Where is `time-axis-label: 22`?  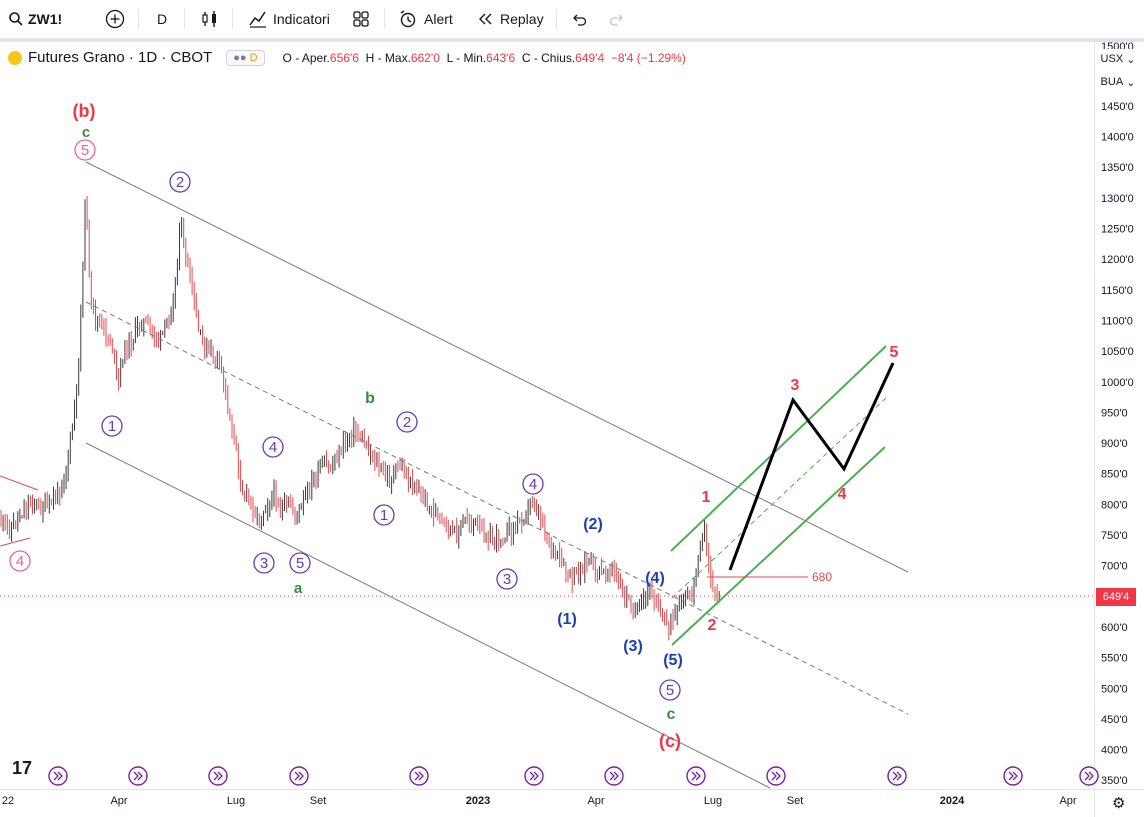
time-axis-label: 22 is located at coordinates (8, 801).